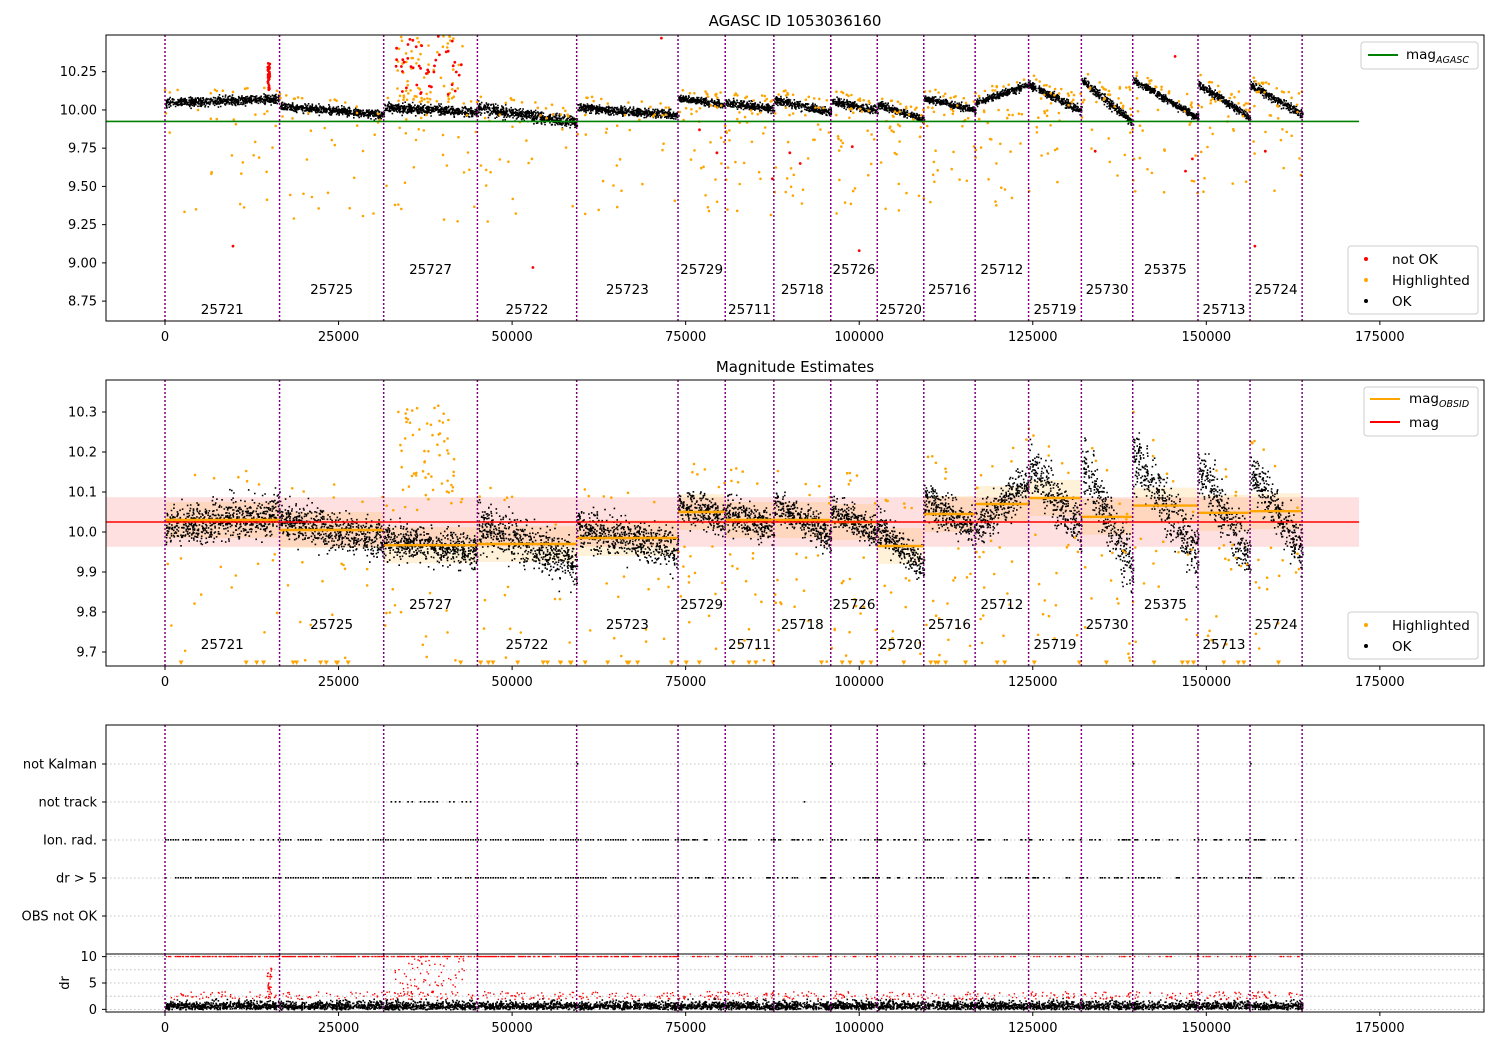  Describe the element at coordinates (783, 1024) in the screenshot. I see `dr-panel-x-ticks: 0 25000 50000 75000 100000 125000 150000 175000` at that location.